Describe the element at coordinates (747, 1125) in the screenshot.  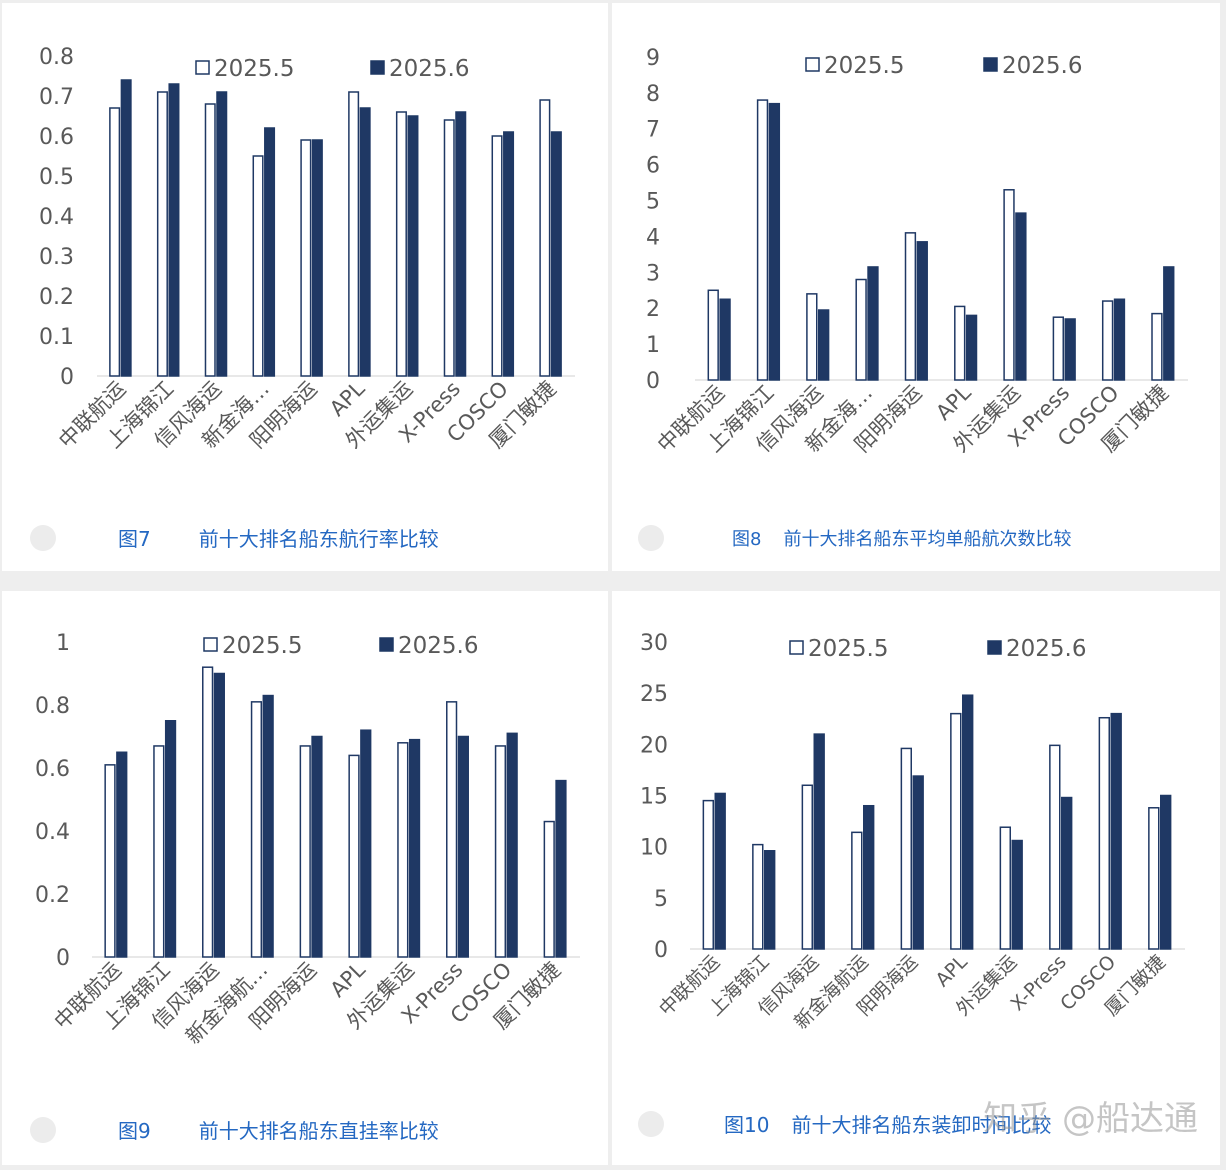
I see `caption-number: 图10` at that location.